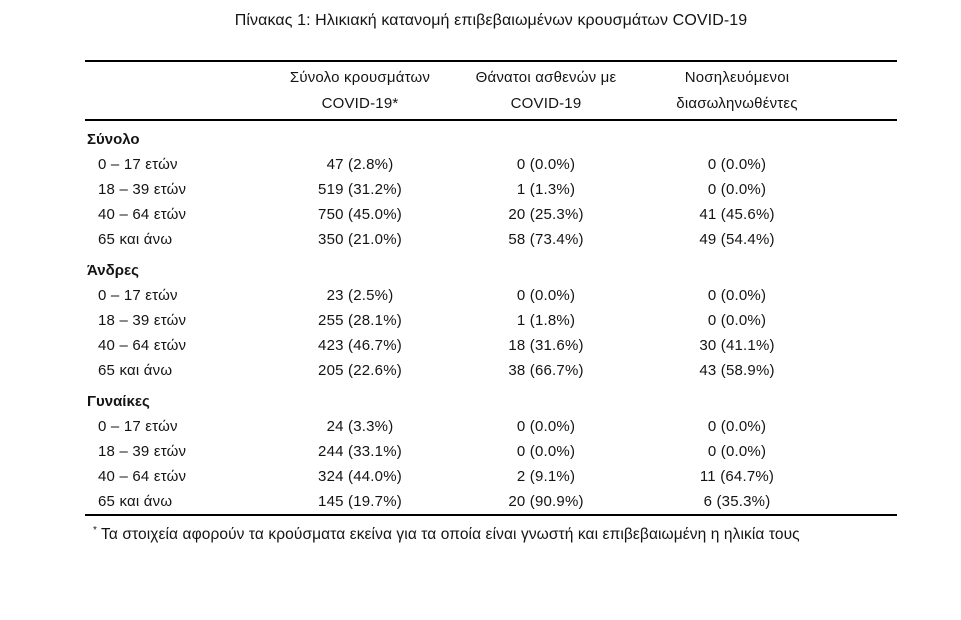 This screenshot has height=620, width=961. I want to click on section-header-women: Γυναίκες, so click(118, 401).